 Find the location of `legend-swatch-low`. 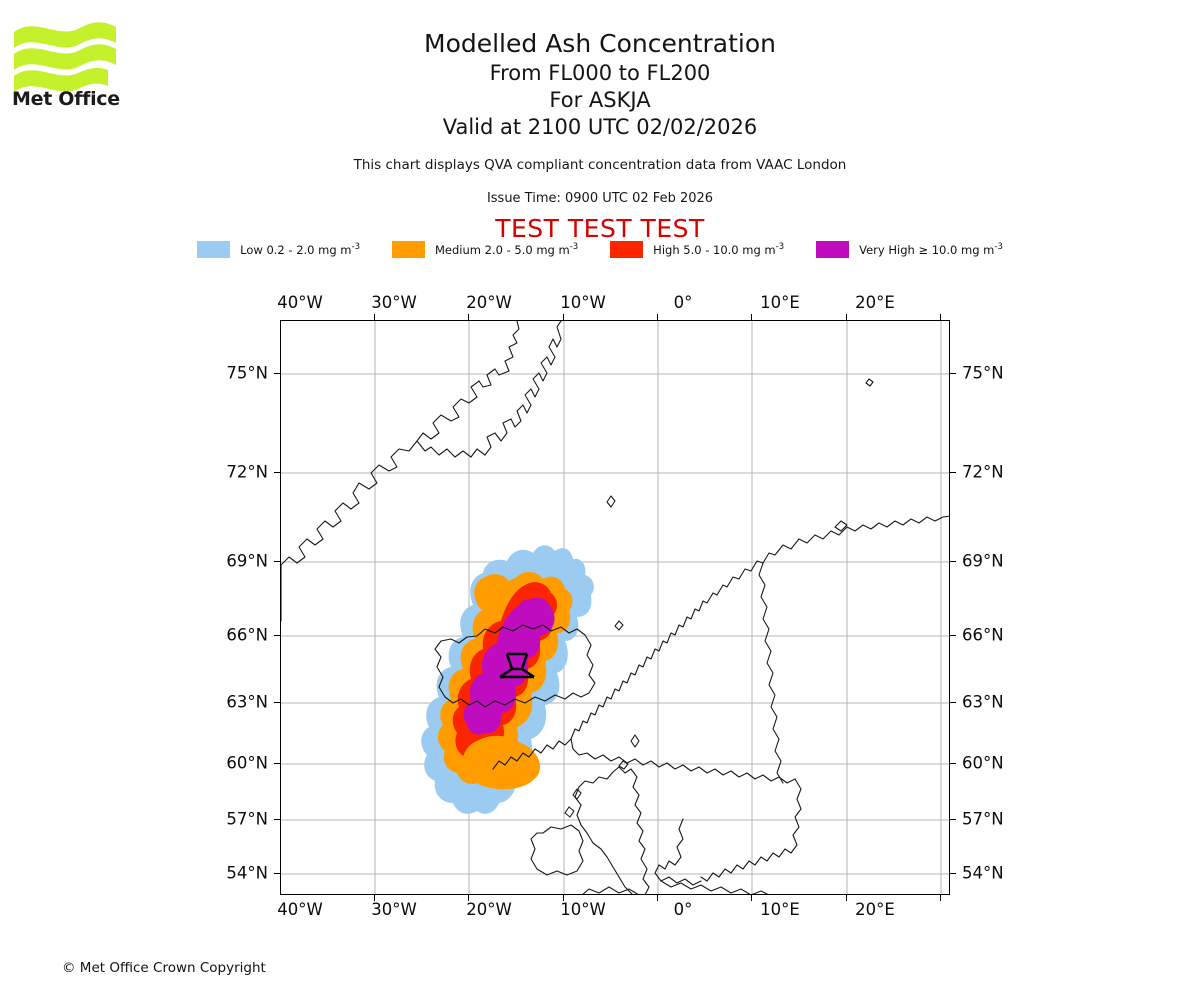

legend-swatch-low is located at coordinates (214, 249).